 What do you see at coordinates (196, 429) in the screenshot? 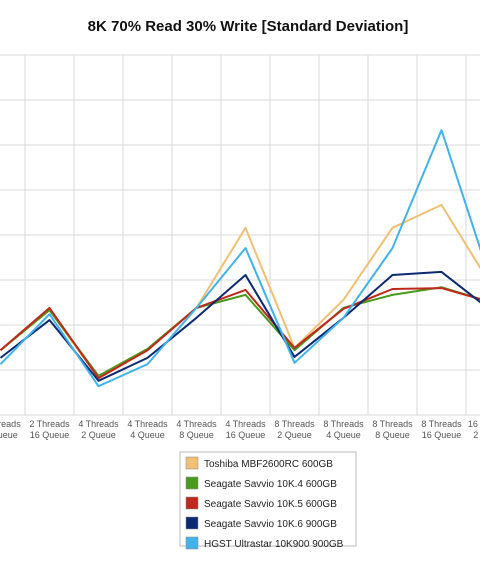
I see `x-tick-label: 4 Threads 8 Queue` at bounding box center [196, 429].